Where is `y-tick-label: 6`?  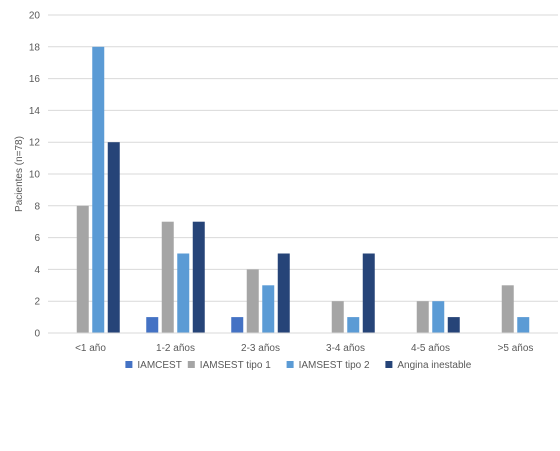
y-tick-label: 6 is located at coordinates (37, 238).